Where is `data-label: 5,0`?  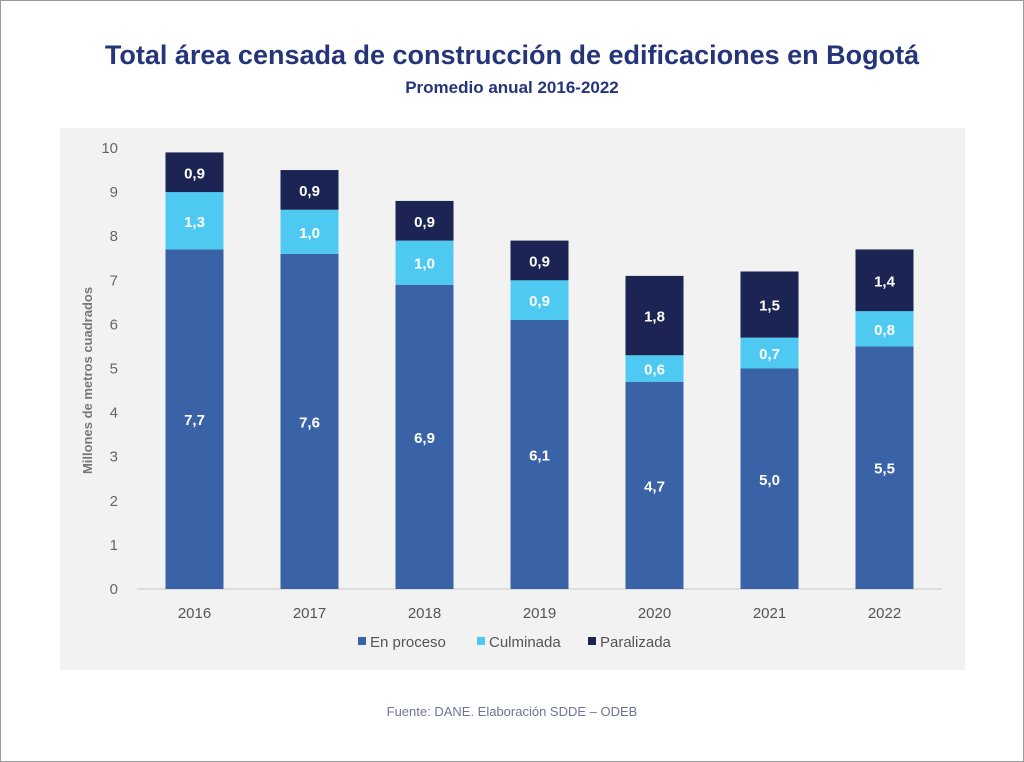 data-label: 5,0 is located at coordinates (769, 480).